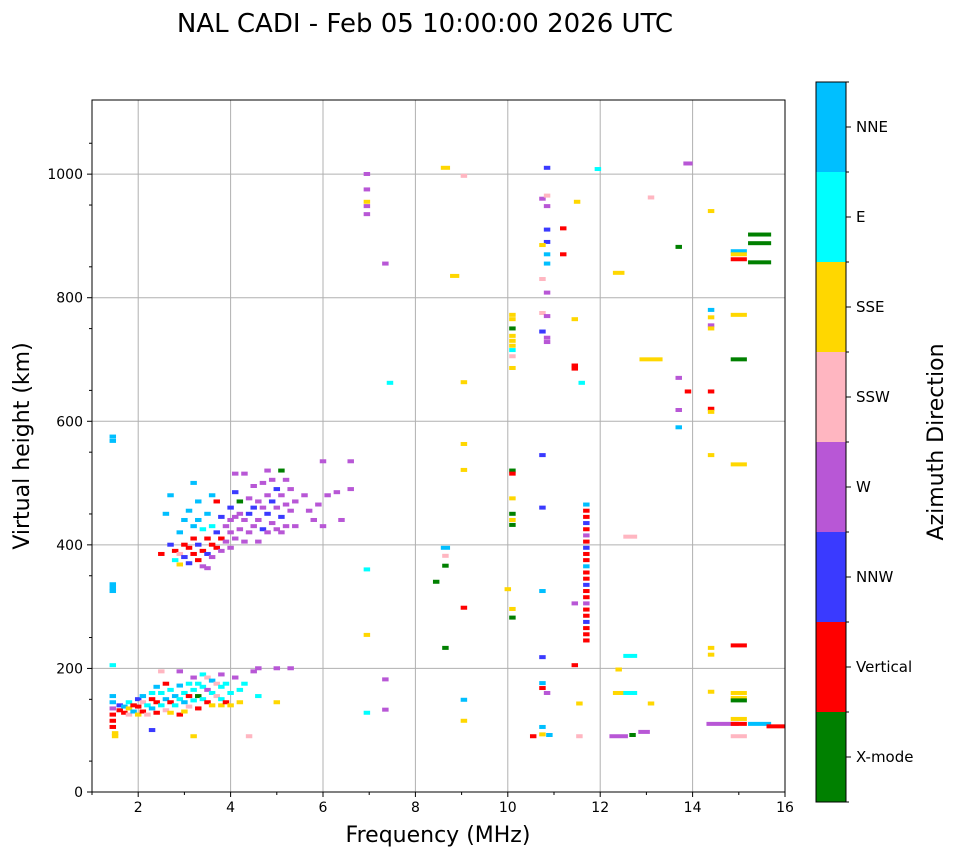 The width and height of the screenshot is (958, 861). What do you see at coordinates (69, 546) in the screenshot?
I see `y-tick-label: 400` at bounding box center [69, 546].